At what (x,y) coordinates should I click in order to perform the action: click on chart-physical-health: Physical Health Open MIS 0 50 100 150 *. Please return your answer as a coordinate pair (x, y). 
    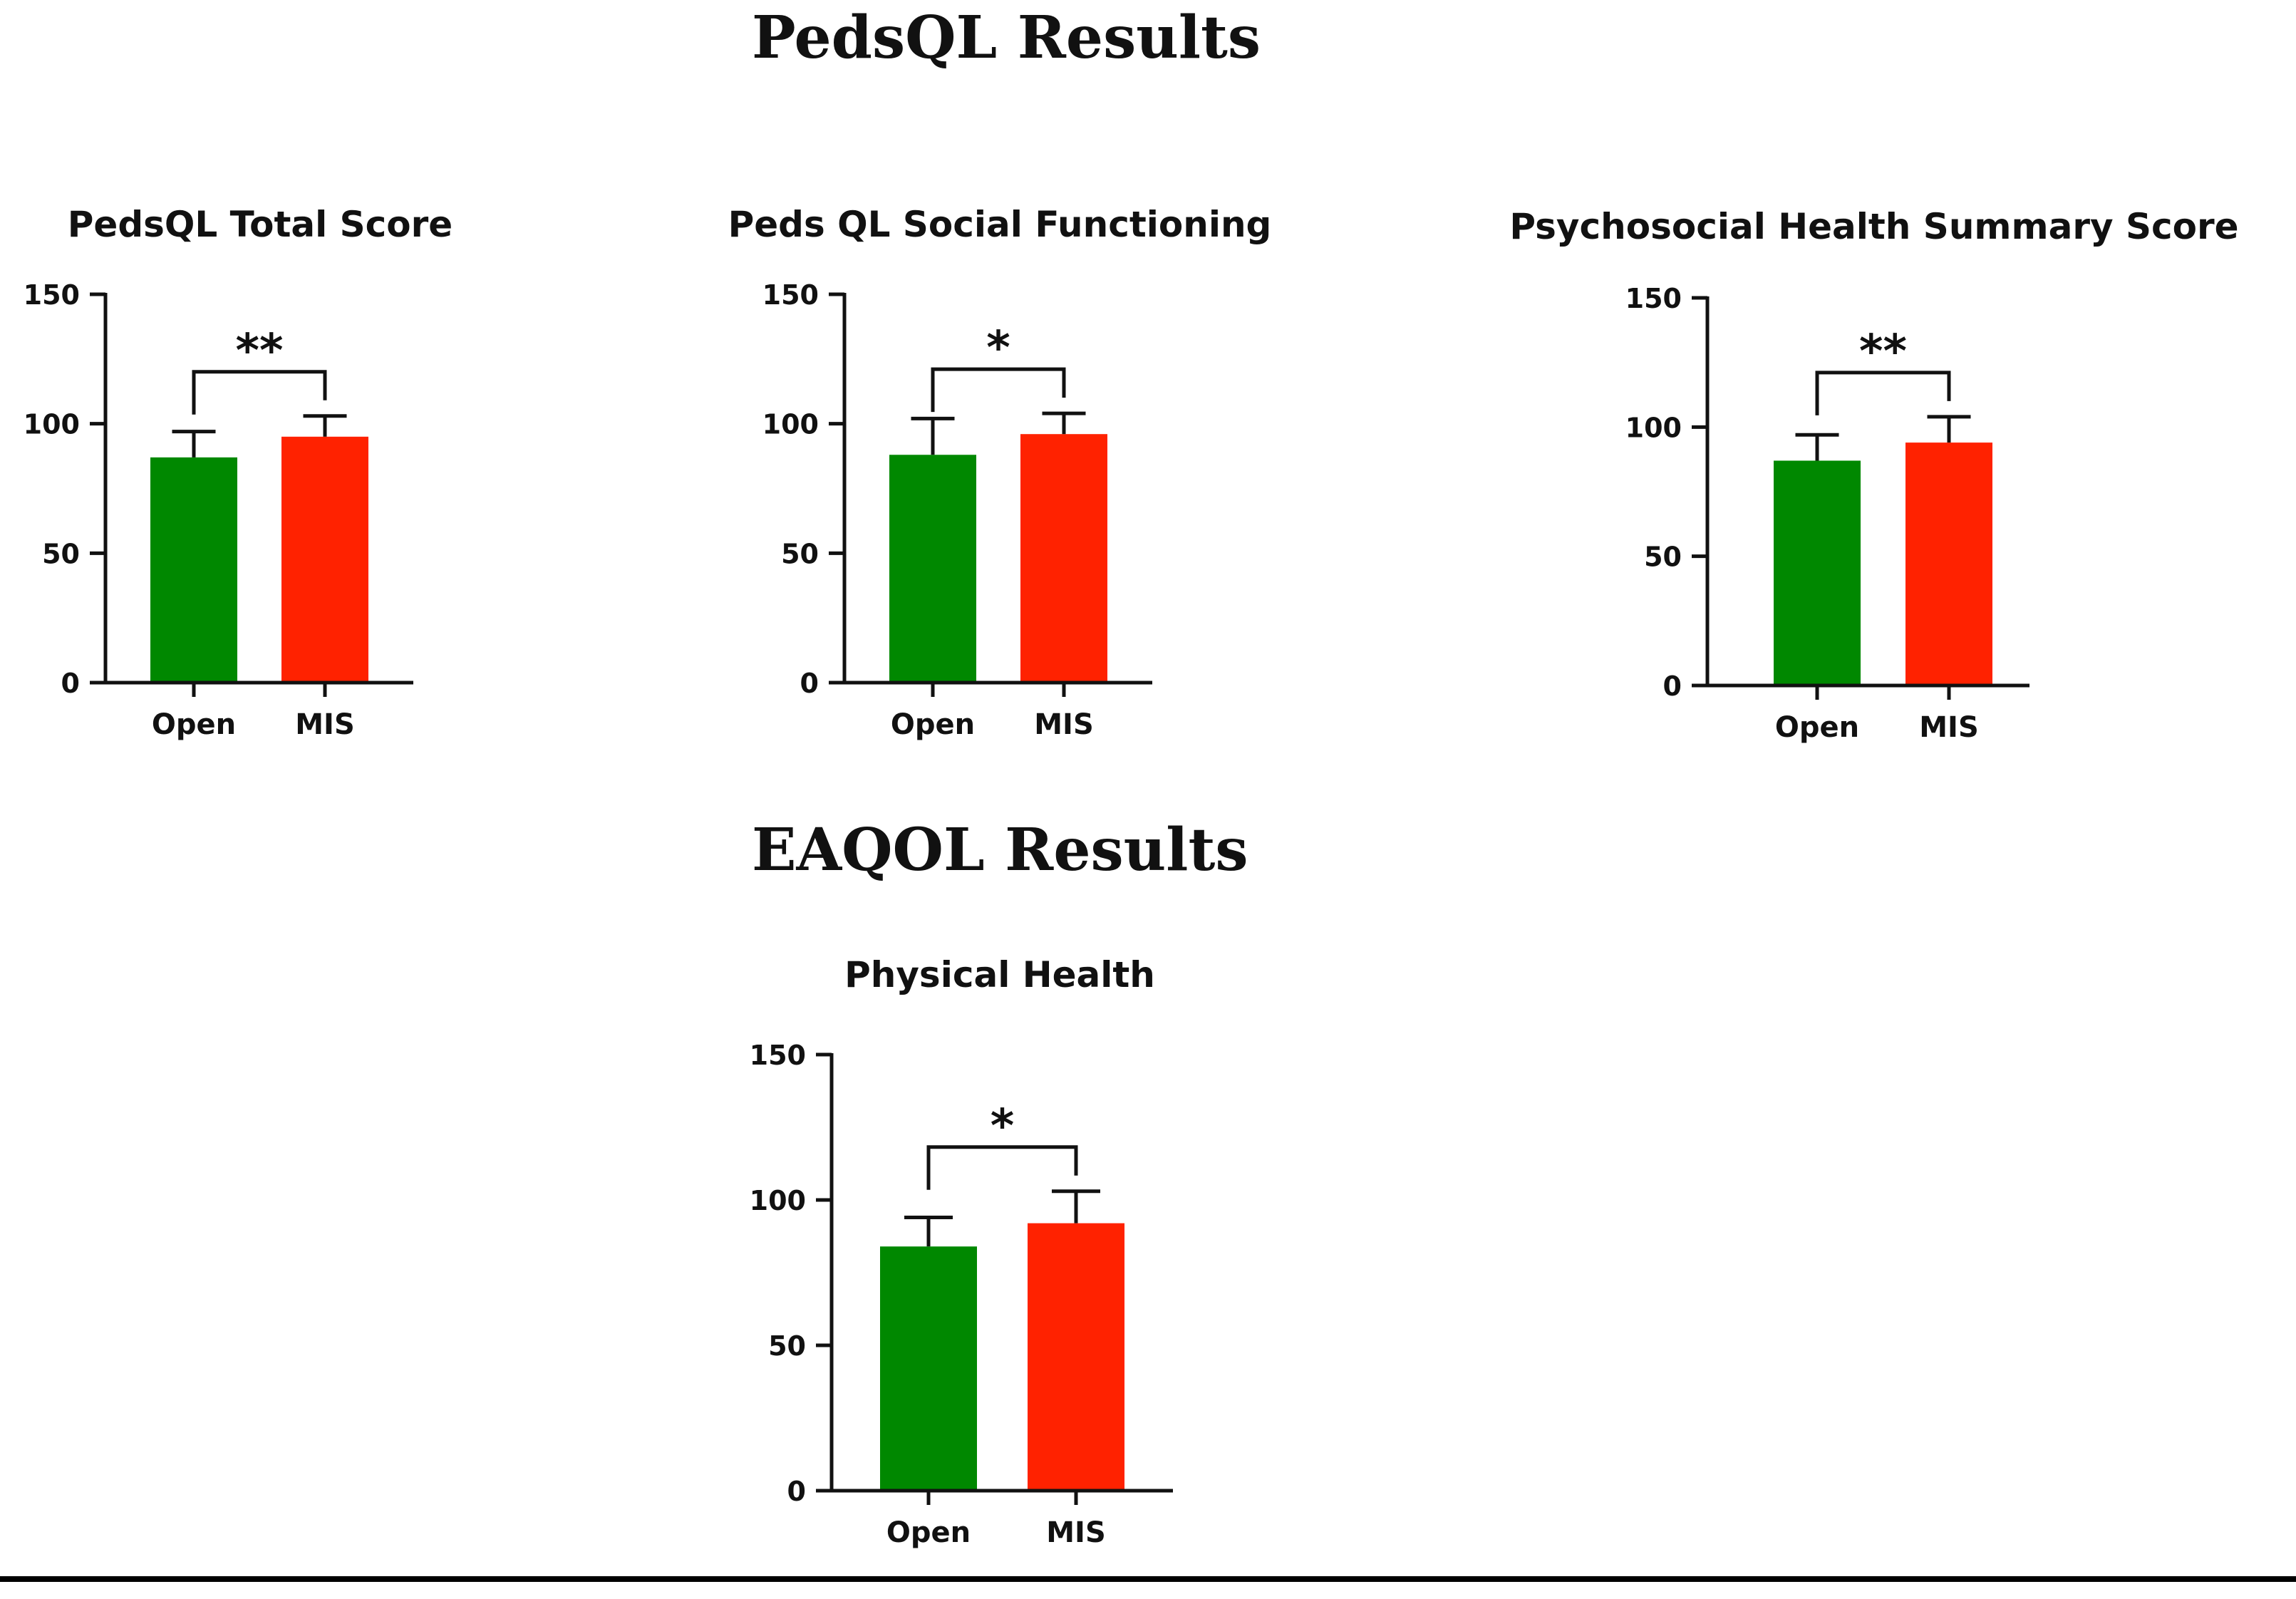
    Looking at the image, I should click on (962, 1251).